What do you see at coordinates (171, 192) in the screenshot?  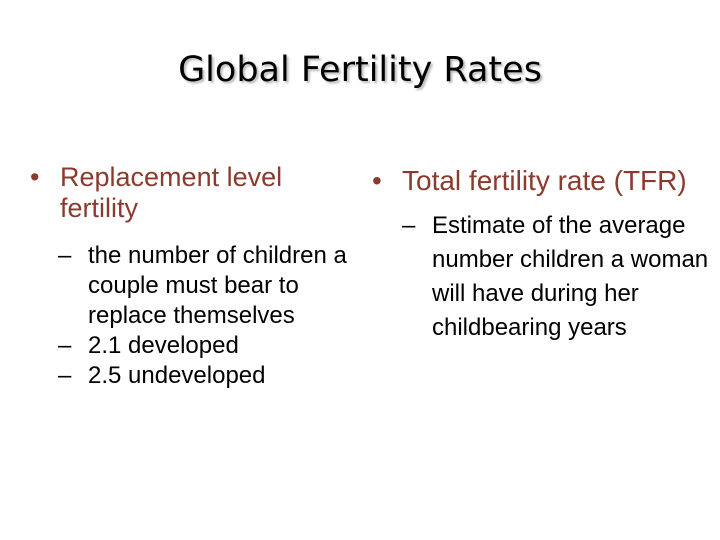 I see `left-heading-text: Replacement level fertility` at bounding box center [171, 192].